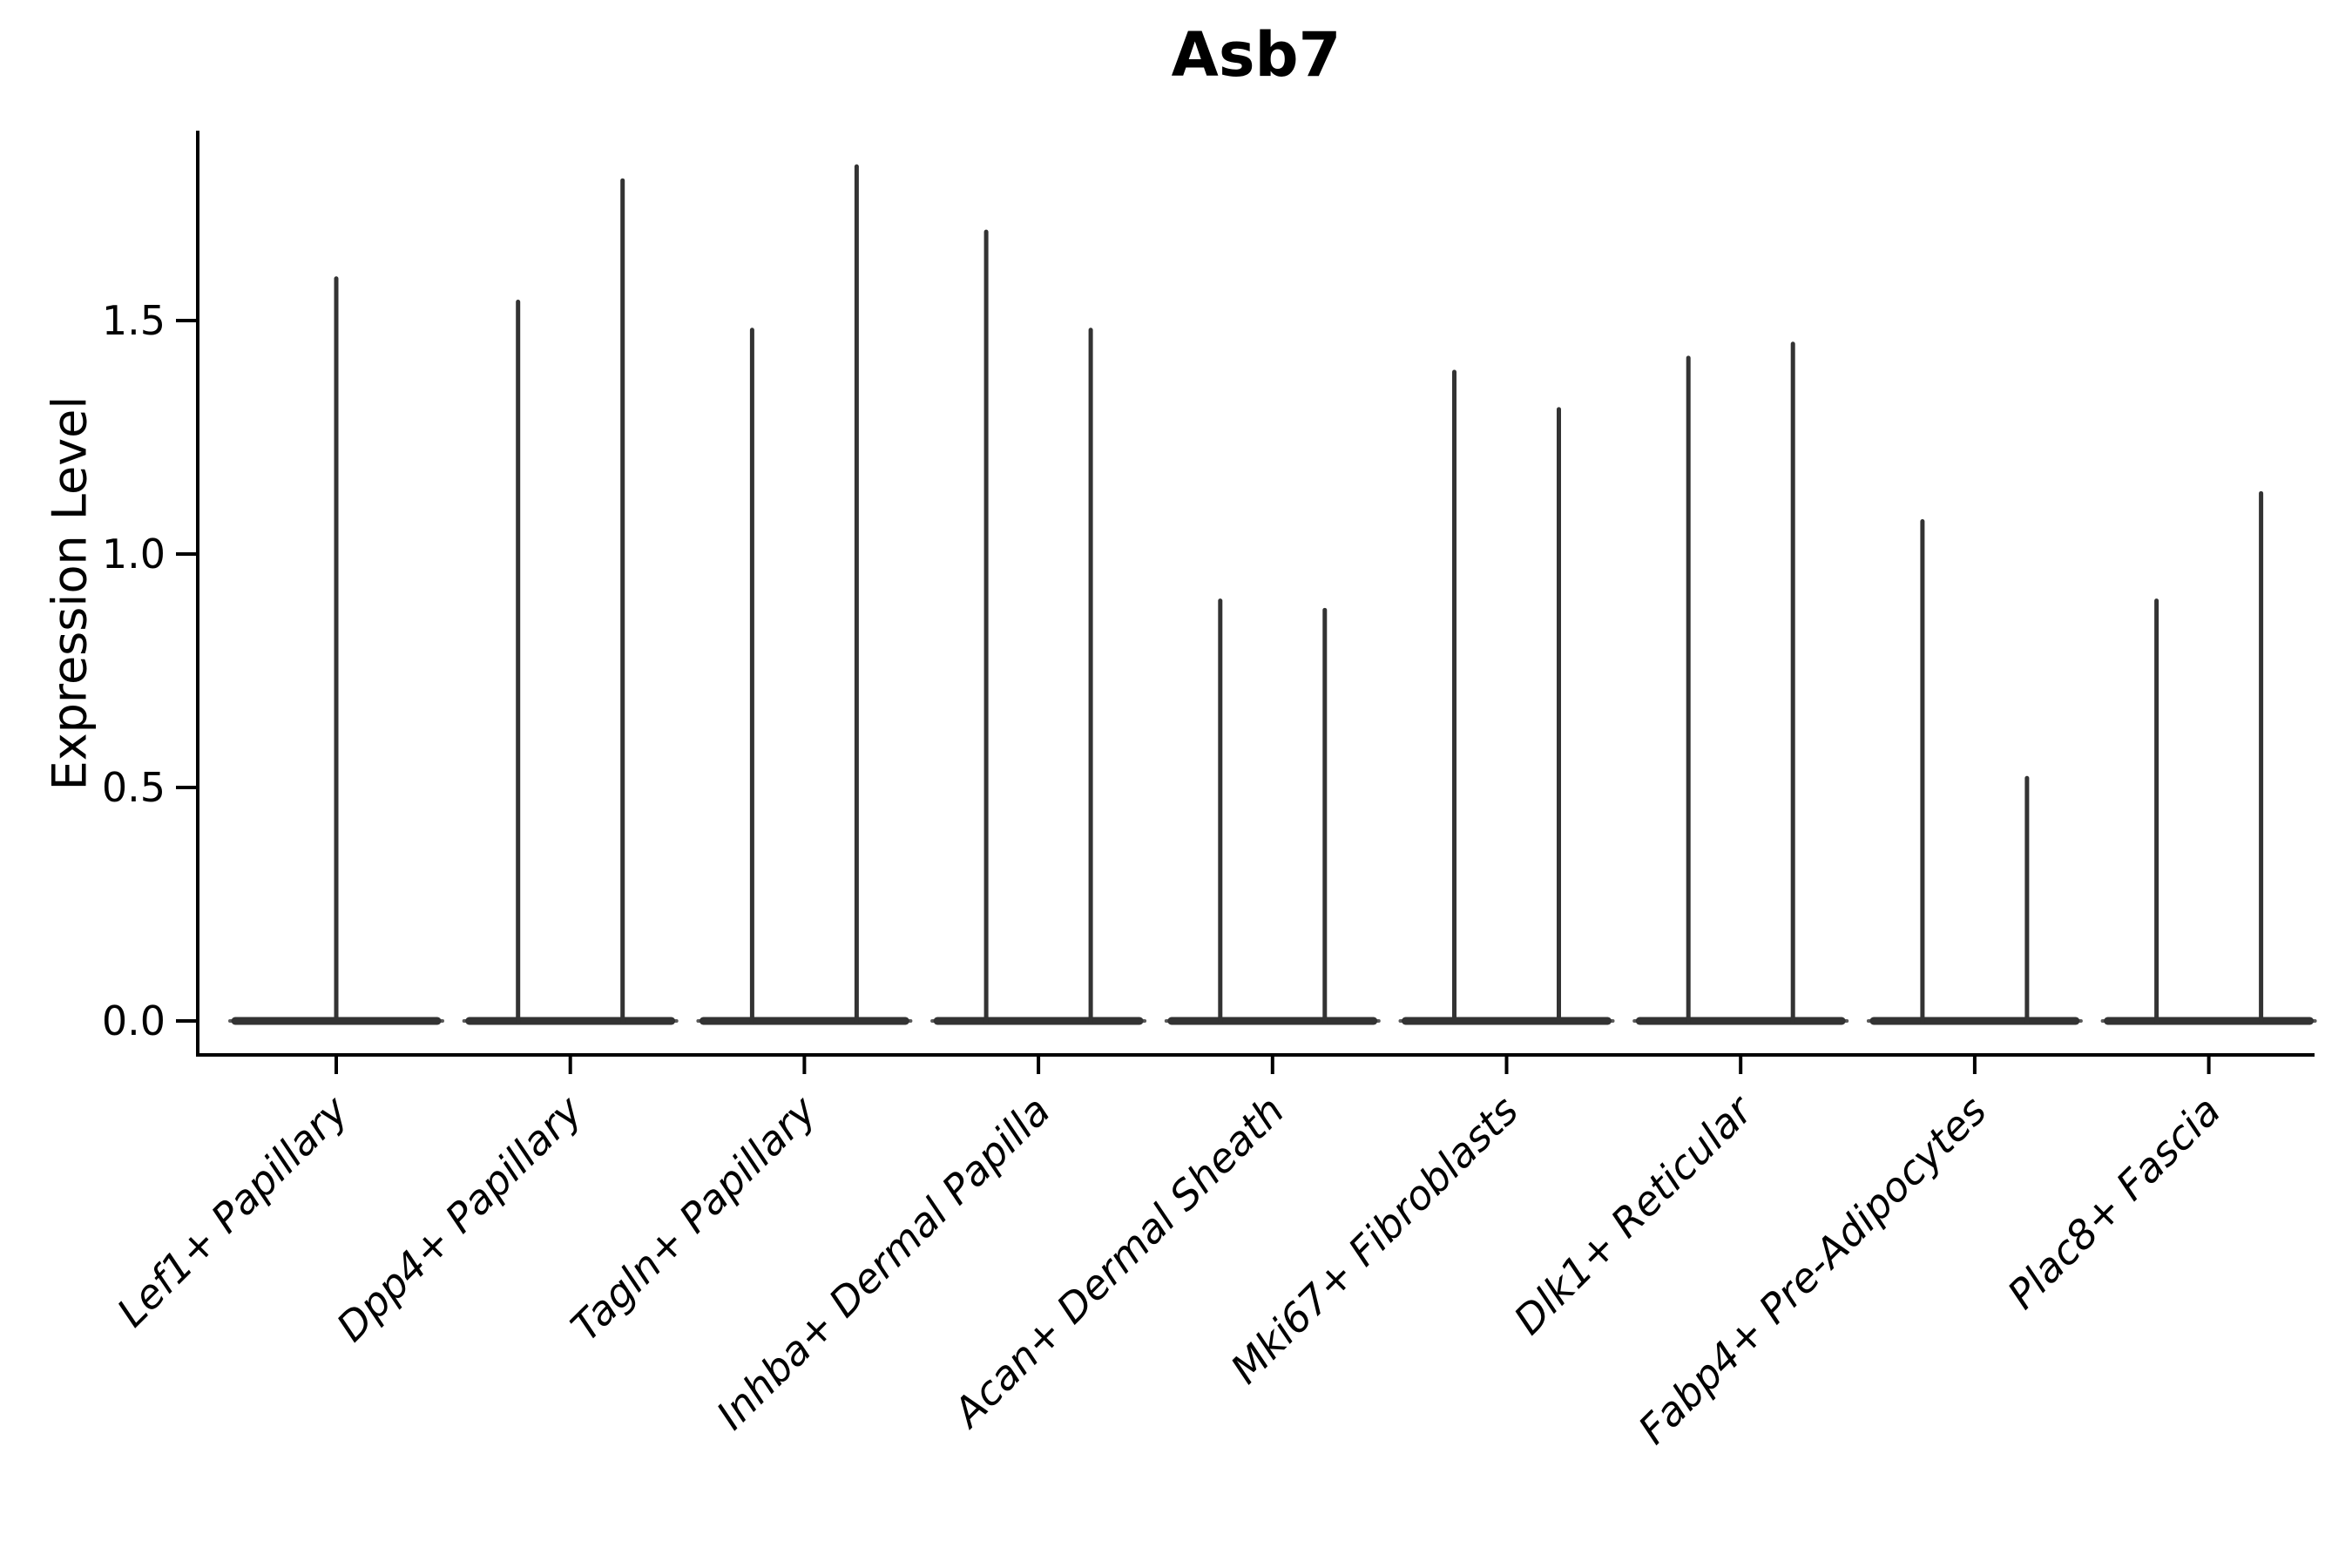  Describe the element at coordinates (2113, 1202) in the screenshot. I see `x-category-label: Plac8+ Fascia` at that location.